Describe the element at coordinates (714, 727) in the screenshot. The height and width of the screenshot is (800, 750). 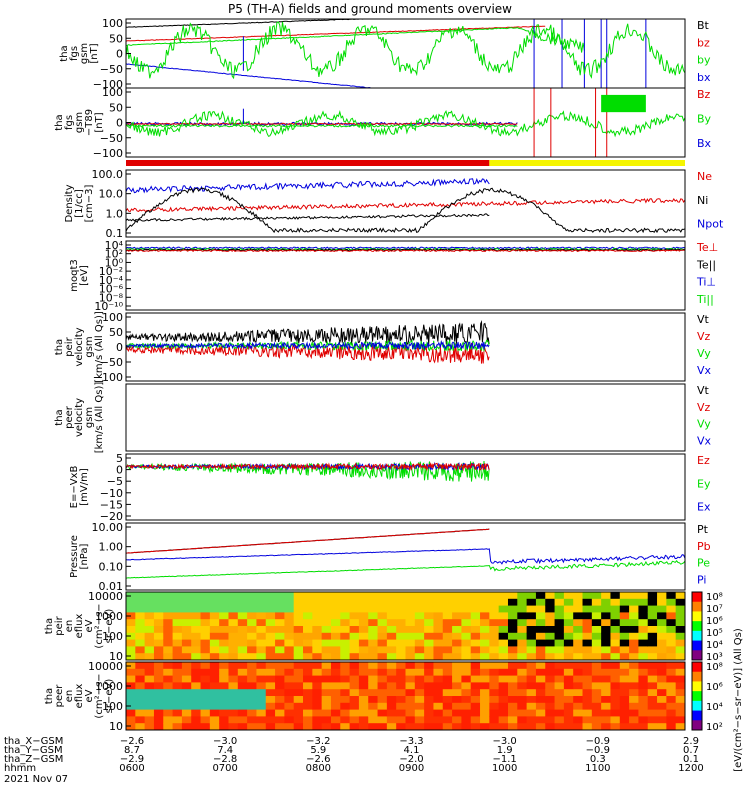
I see `colorbar-tick-label: 10²` at that location.